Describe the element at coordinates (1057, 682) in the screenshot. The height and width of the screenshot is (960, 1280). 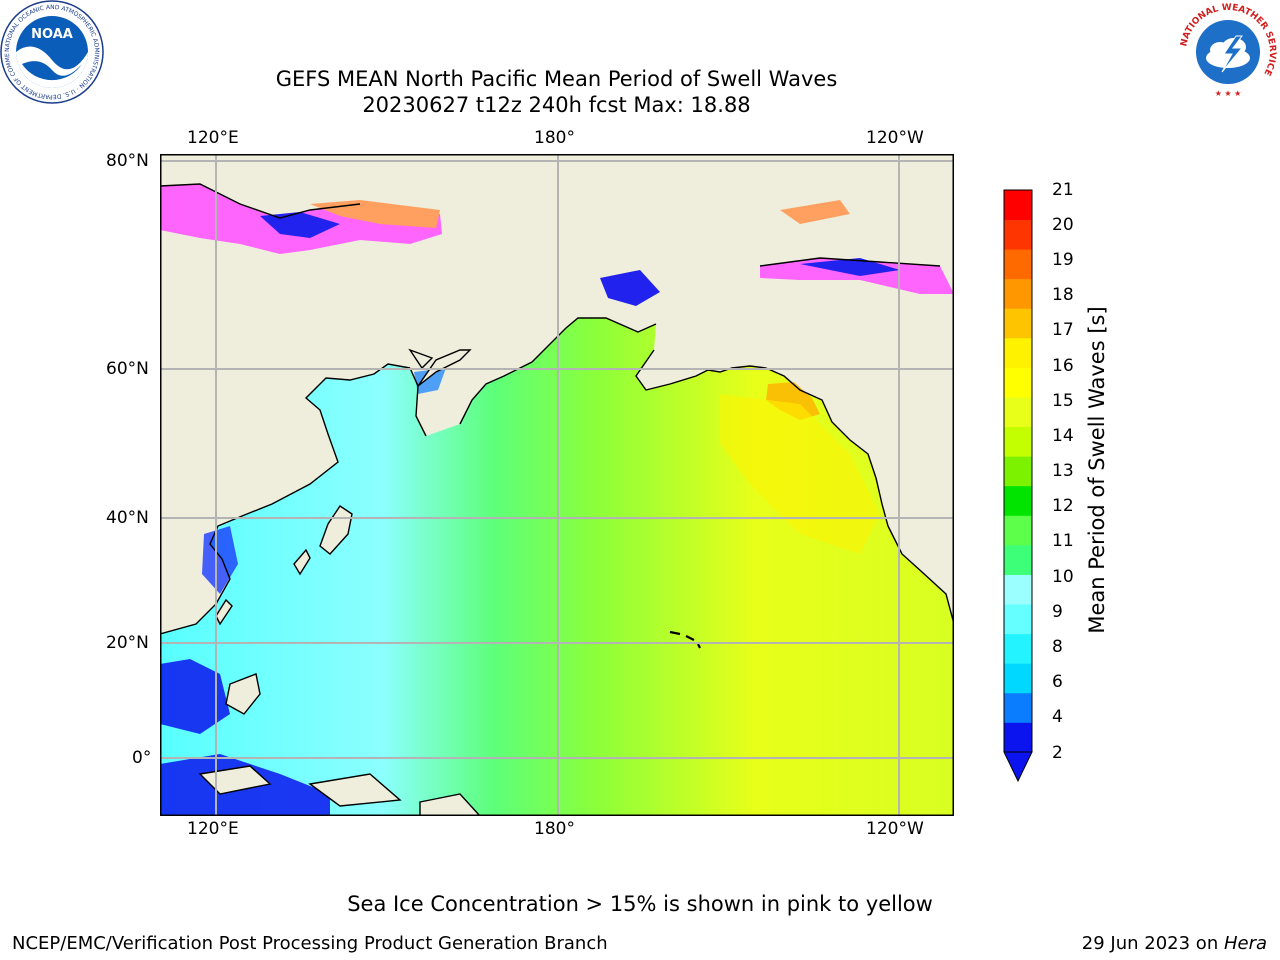
I see `cbar-tick-6: 6` at that location.